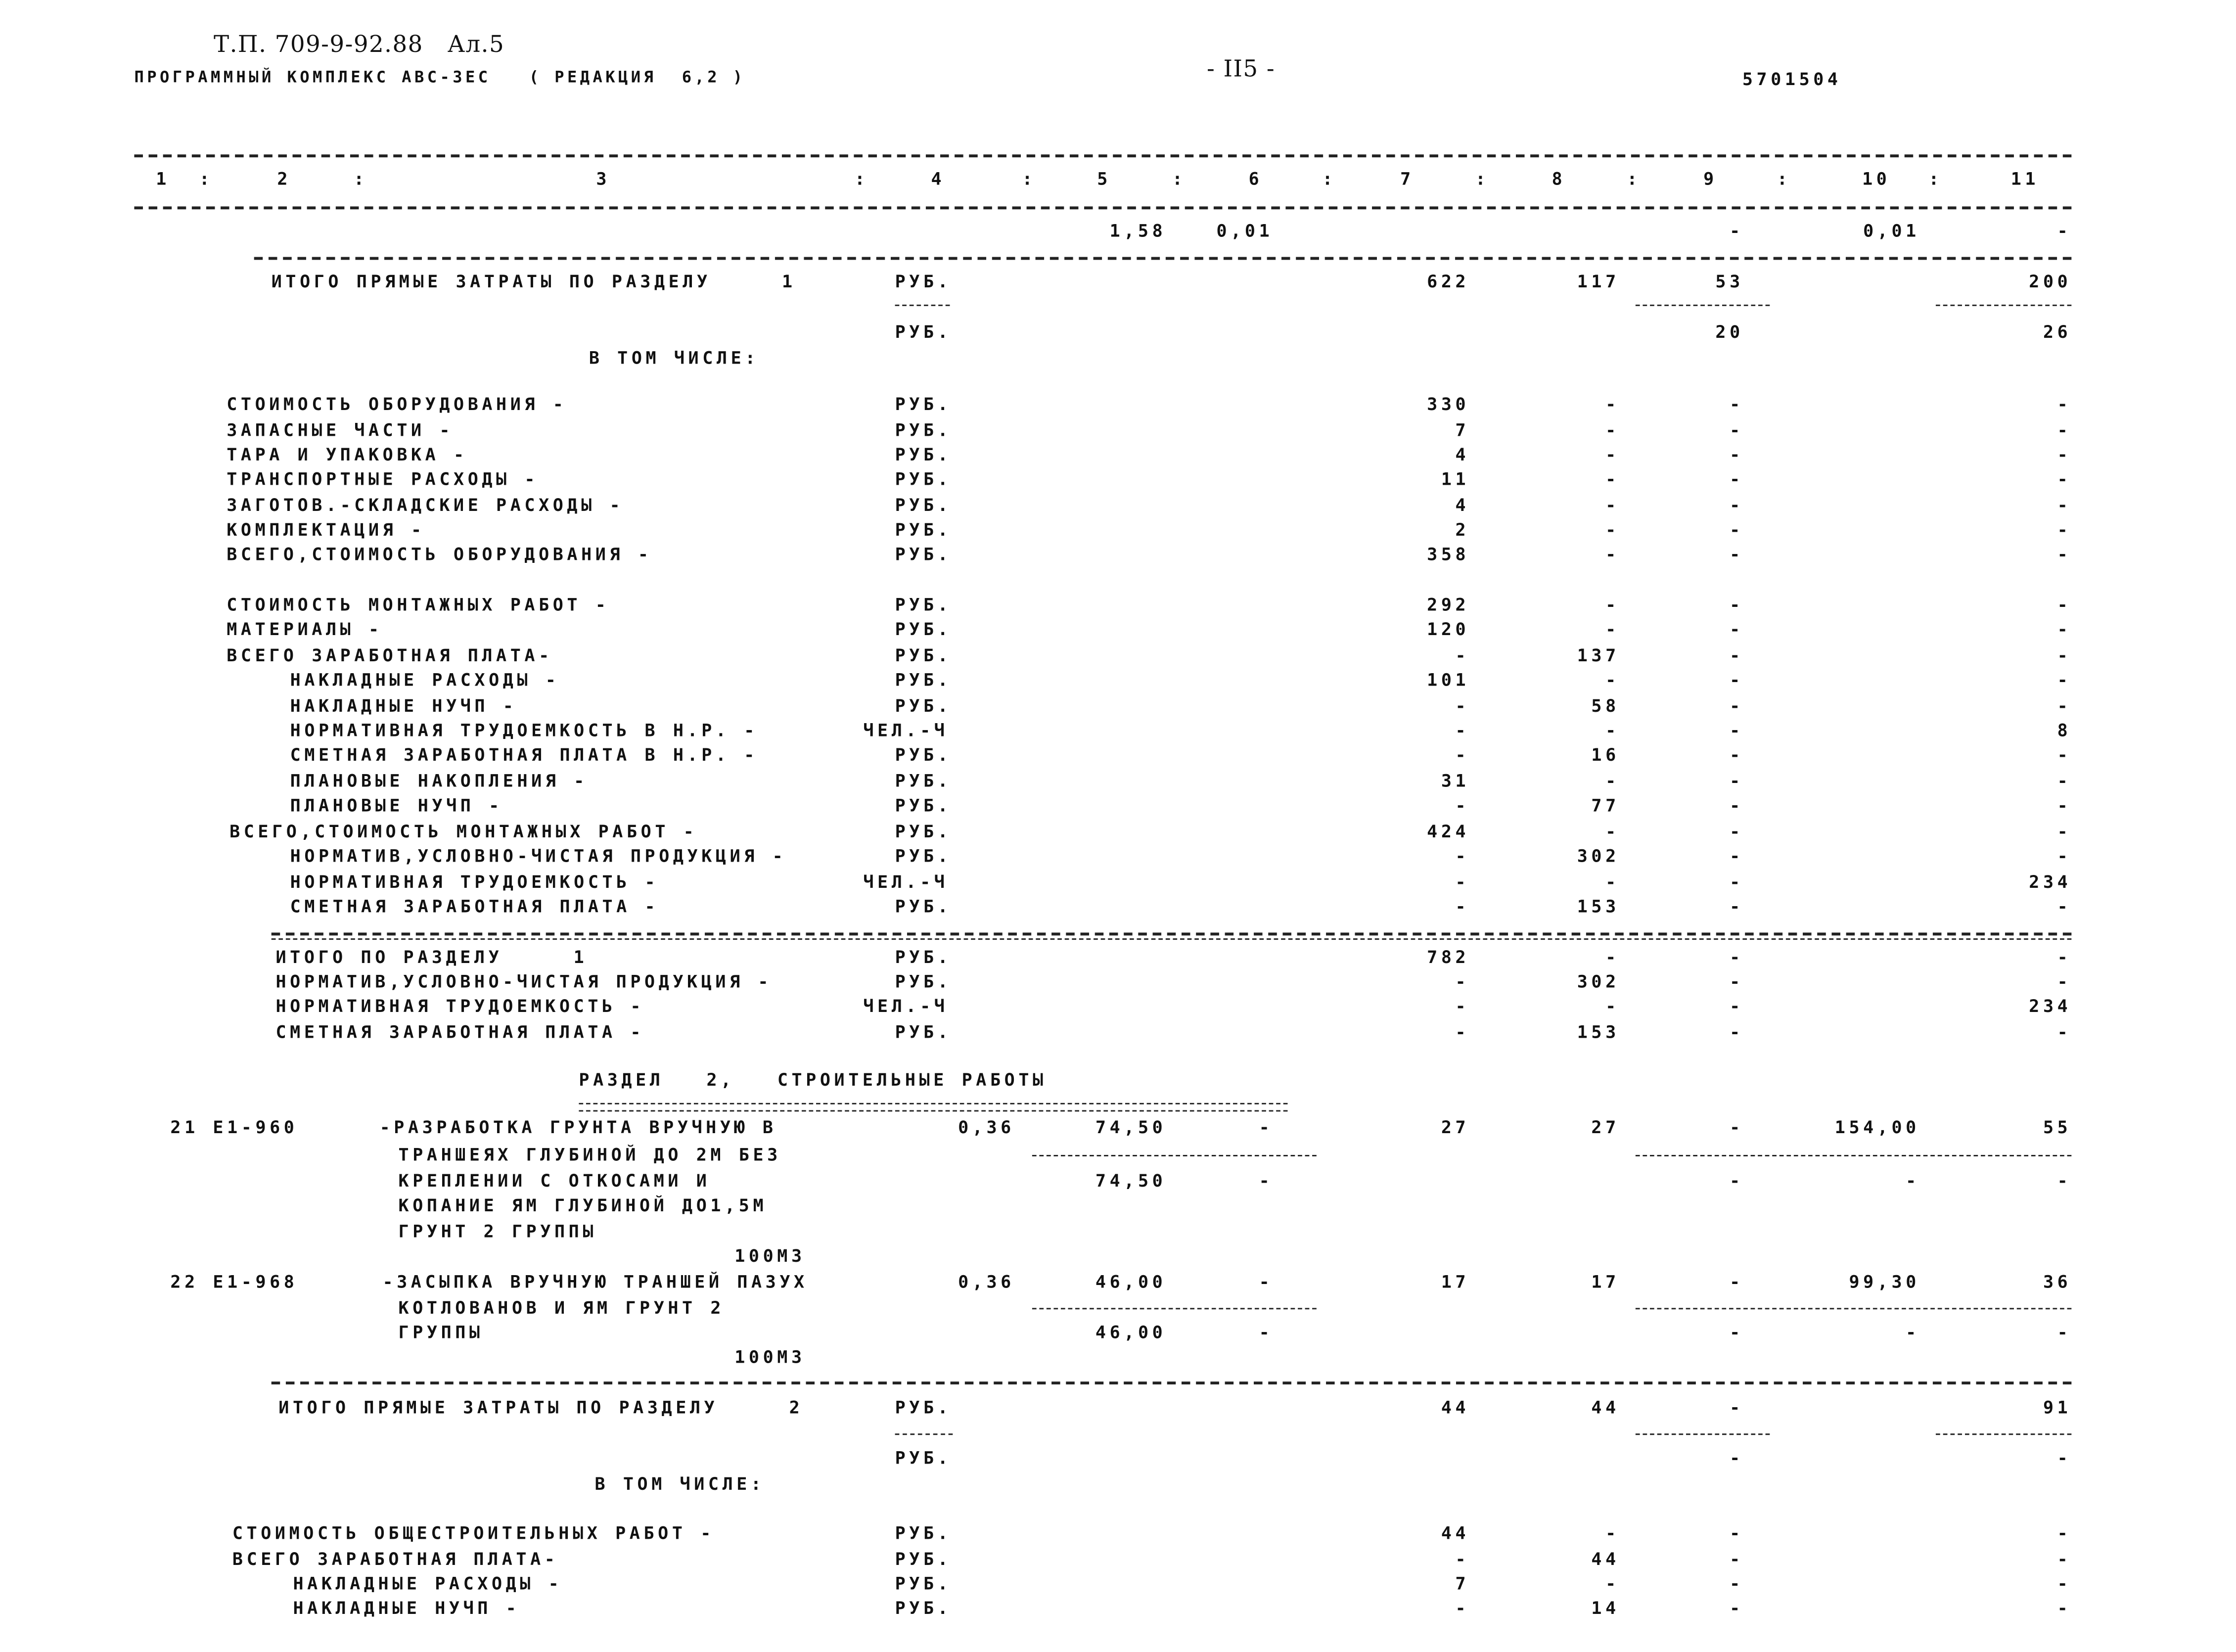 The height and width of the screenshot is (1652, 2236). What do you see at coordinates (554, 1181) in the screenshot?
I see `row-label: КРЕПЛЕНИИ С ОТКОСАМИ И` at bounding box center [554, 1181].